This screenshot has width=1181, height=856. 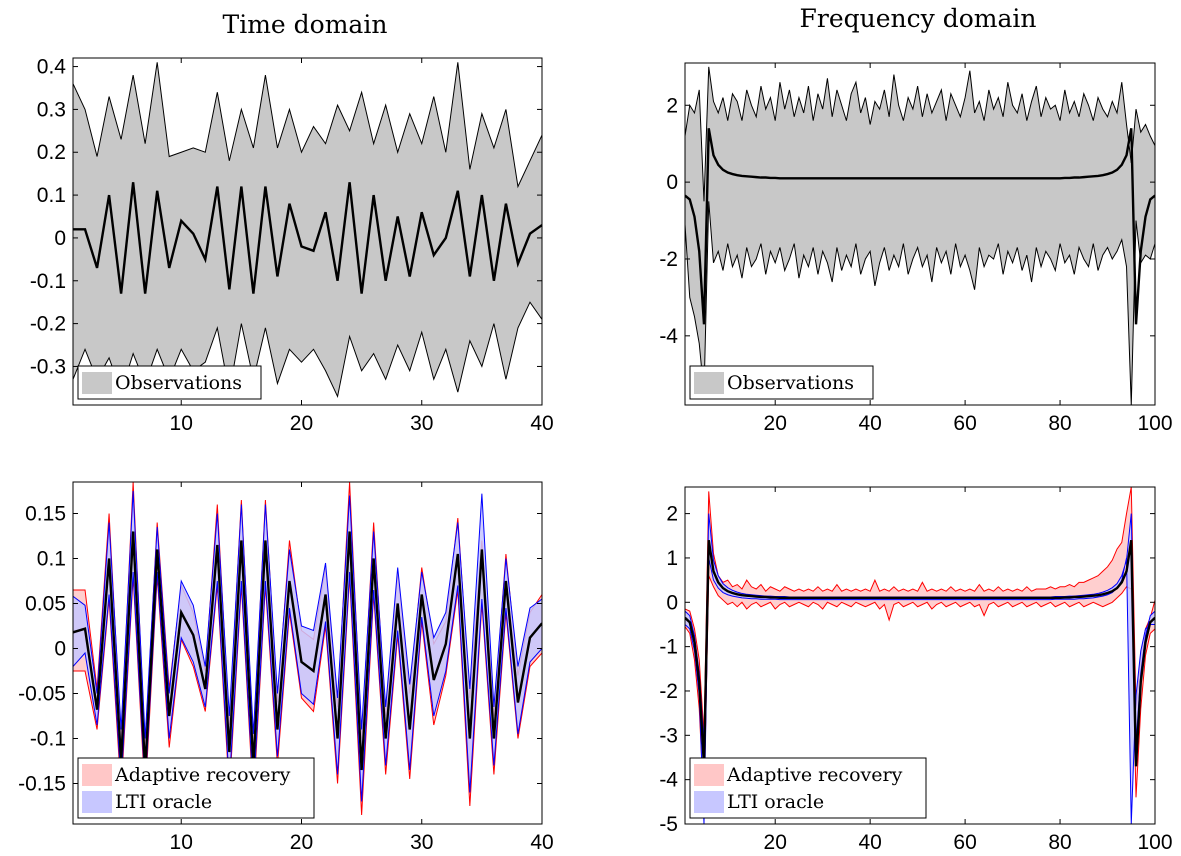 I want to click on y-tick-label: -1, so click(x=668, y=647).